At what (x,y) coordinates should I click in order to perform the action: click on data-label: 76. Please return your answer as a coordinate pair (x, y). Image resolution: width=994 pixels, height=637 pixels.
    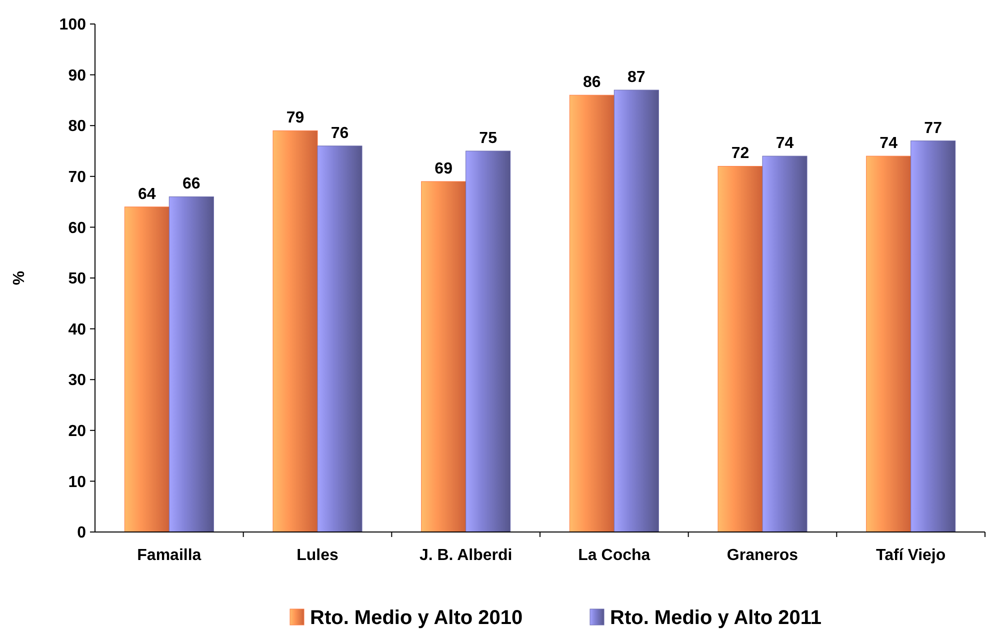
    Looking at the image, I should click on (339, 133).